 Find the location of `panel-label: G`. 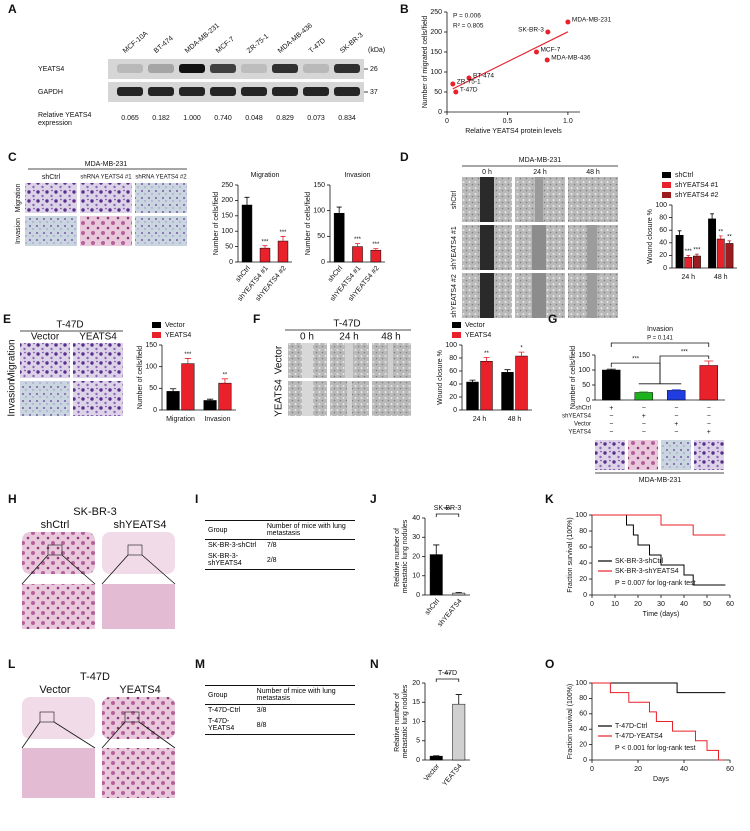

panel-label: G is located at coordinates (552, 319).